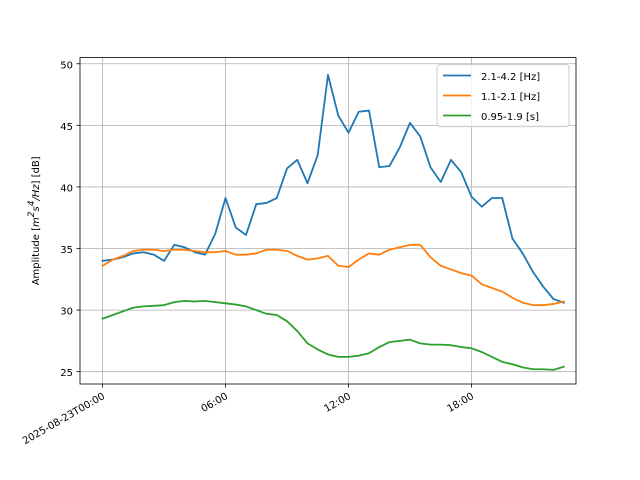 The image size is (640, 480). Describe the element at coordinates (66, 188) in the screenshot. I see `y-tick-label: 40` at that location.